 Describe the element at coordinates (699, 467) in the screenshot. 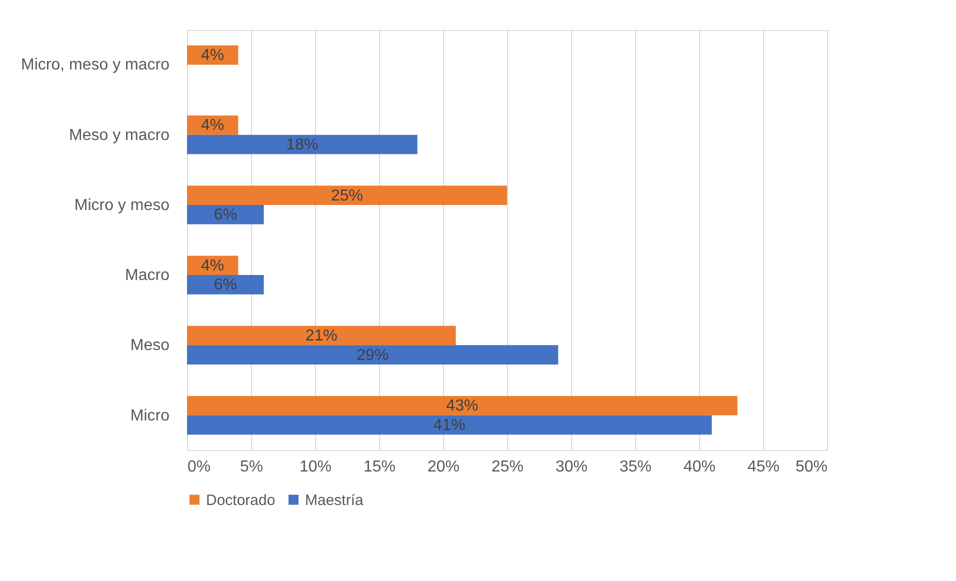

I see `x-tick-label: 40%` at that location.